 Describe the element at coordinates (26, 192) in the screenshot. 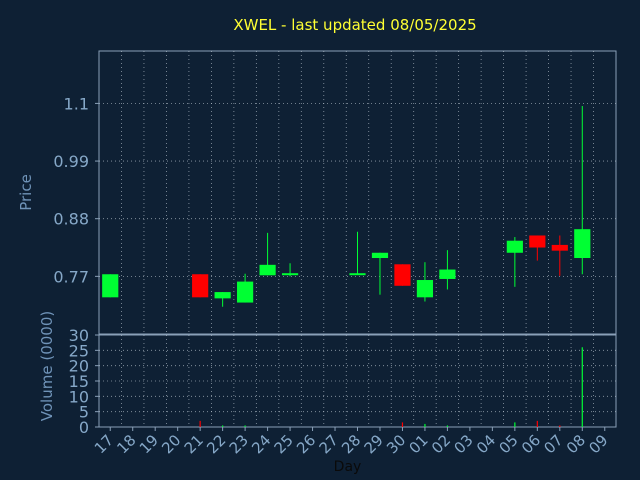

I see `price-axis-label: Price` at that location.